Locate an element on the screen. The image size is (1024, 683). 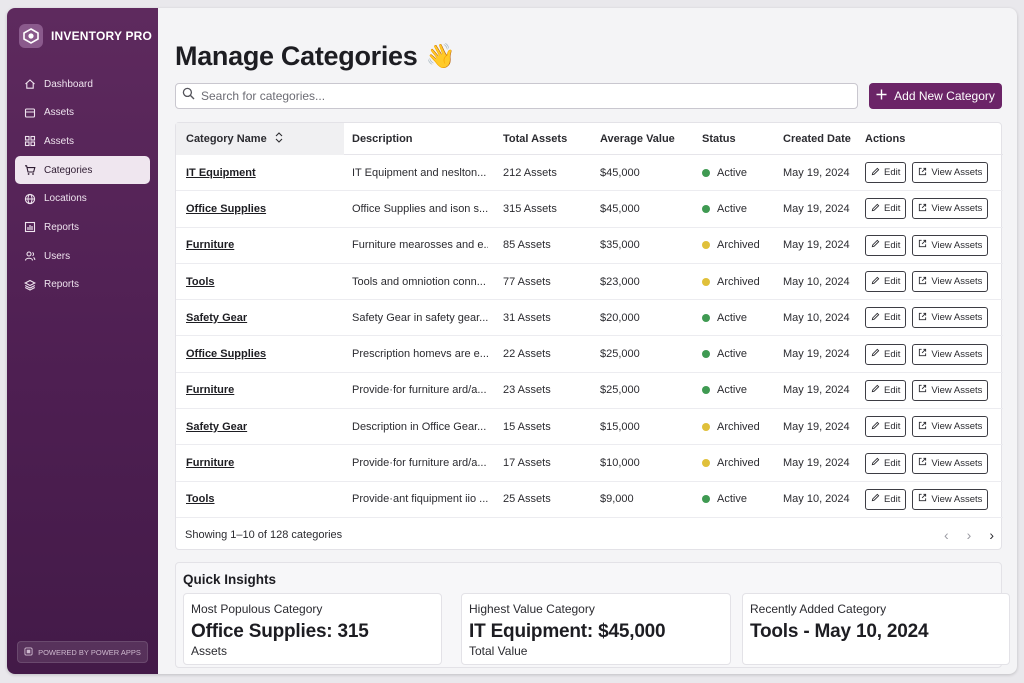
sidebar-item-assets: Assets is located at coordinates (82, 113).